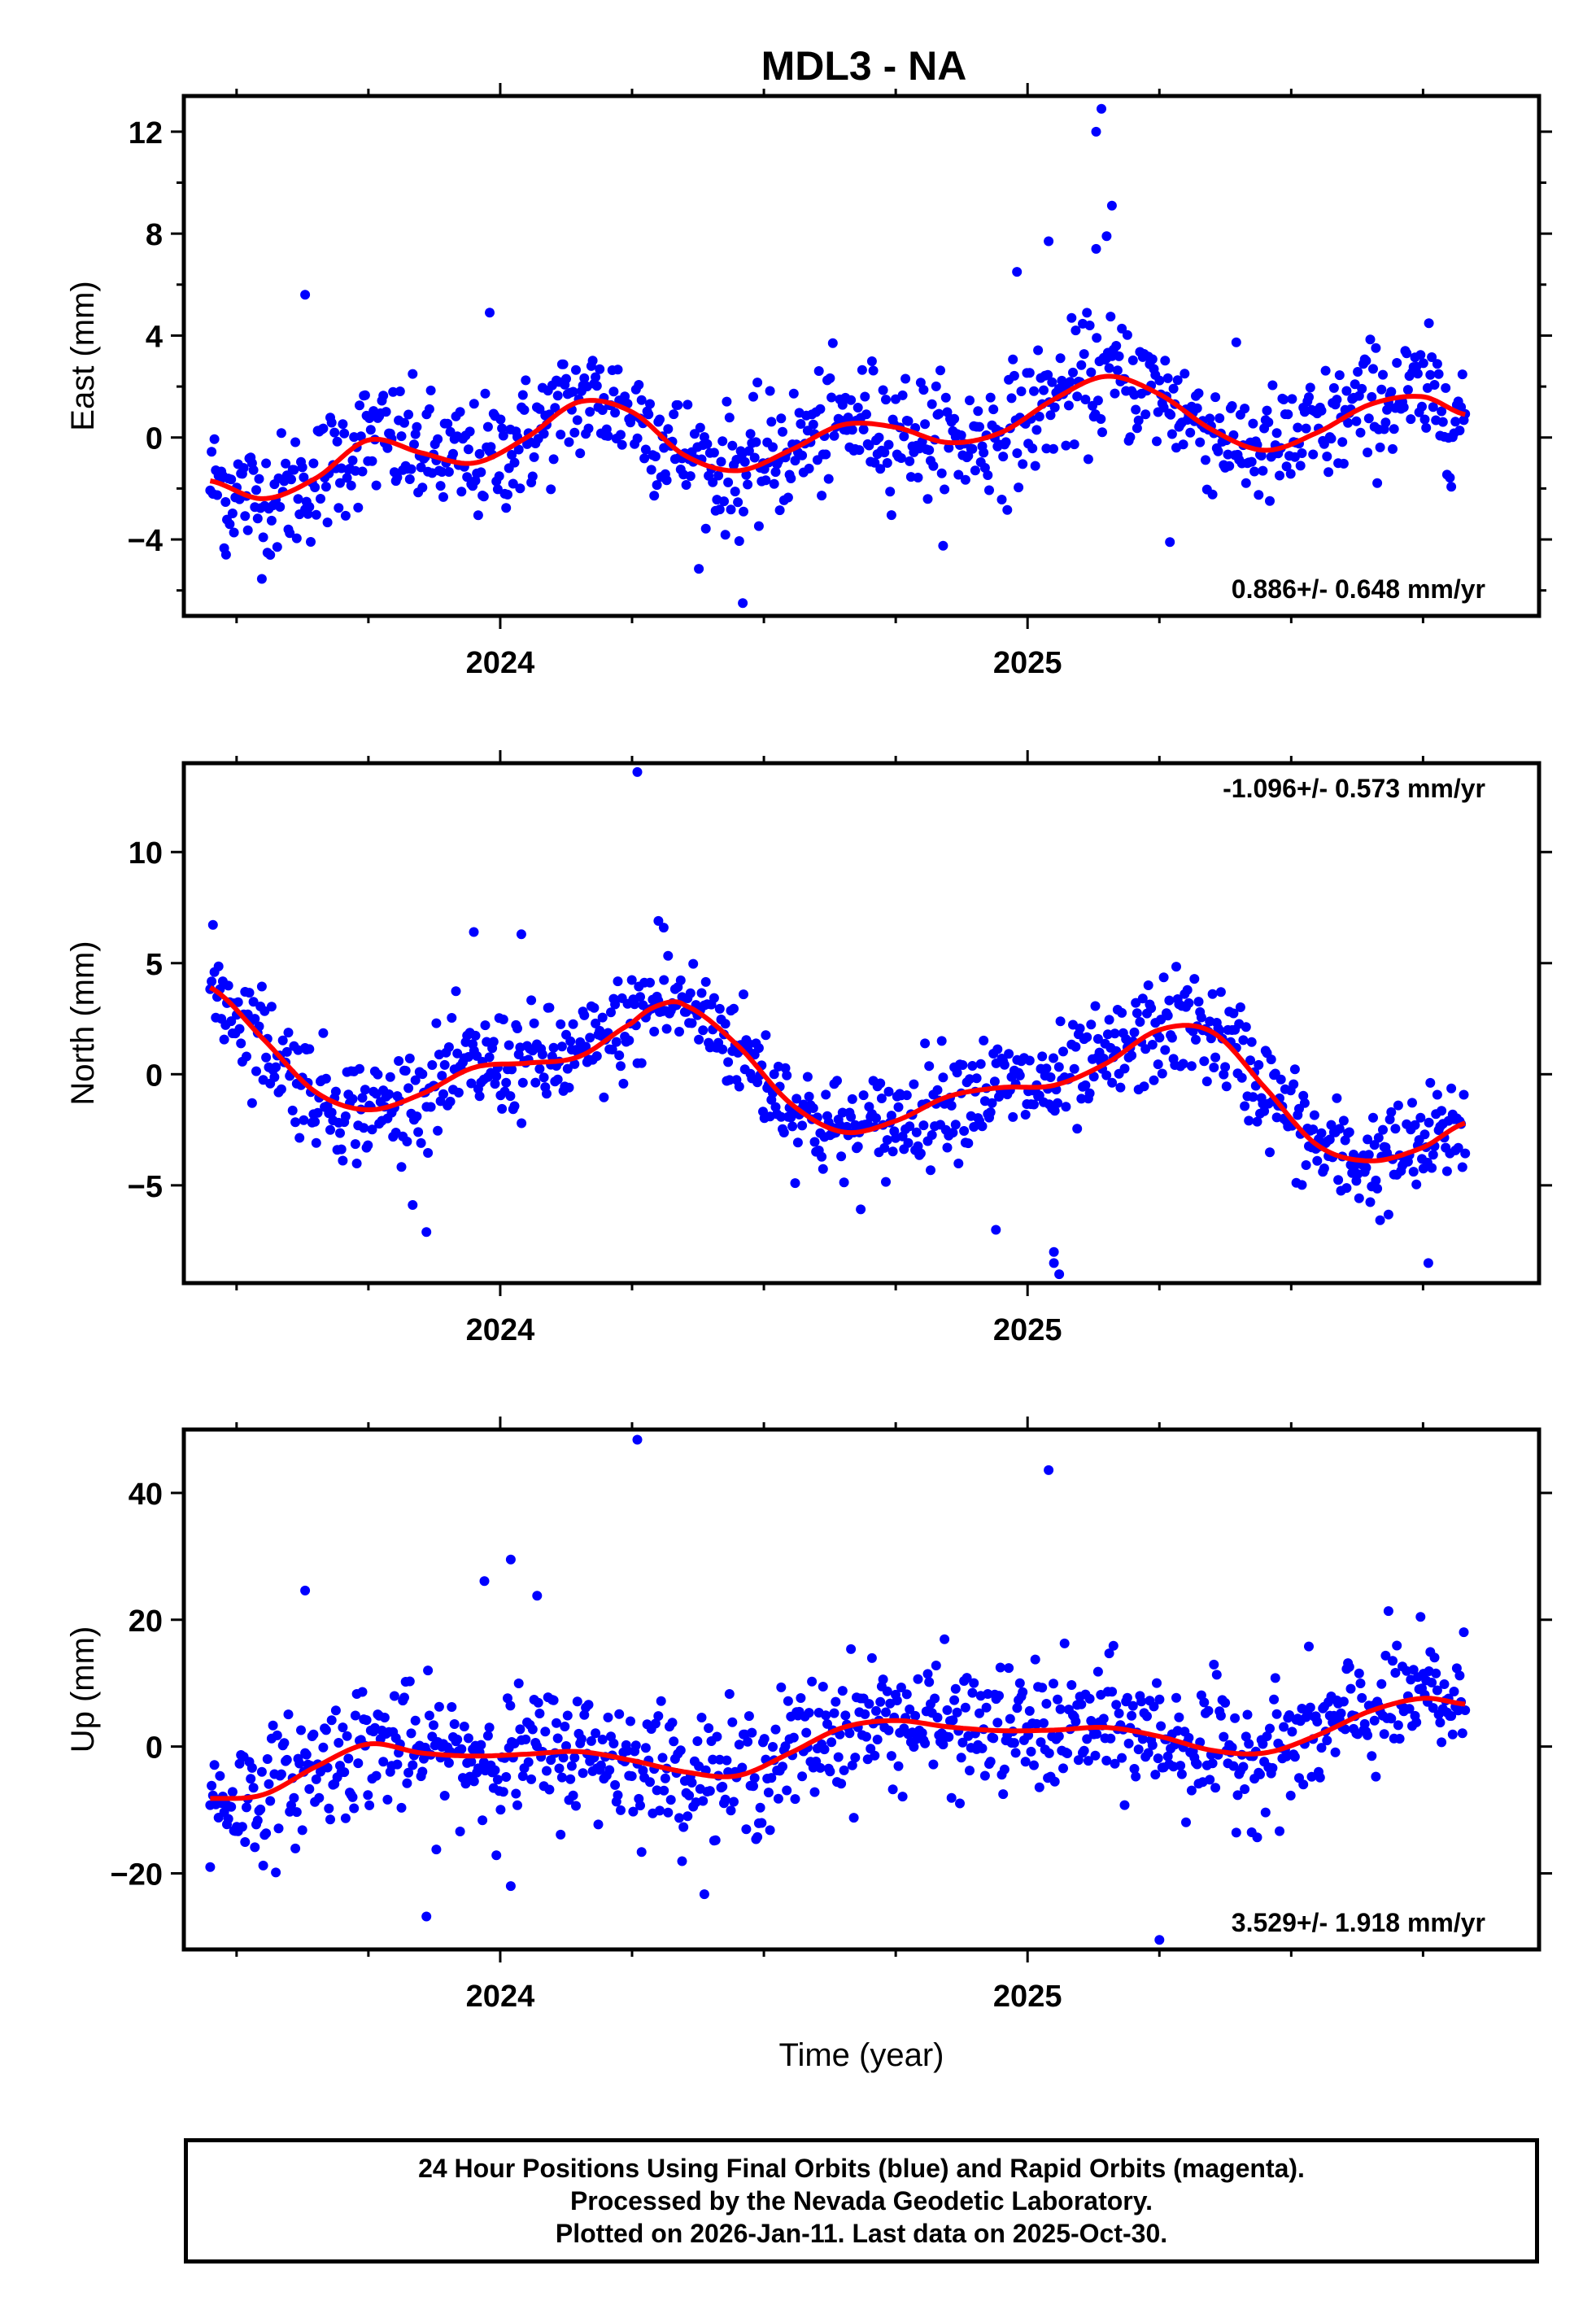 The height and width of the screenshot is (2305, 1596). I want to click on rate-label: -1.096+/- 0.573 mm/yr, so click(1354, 788).